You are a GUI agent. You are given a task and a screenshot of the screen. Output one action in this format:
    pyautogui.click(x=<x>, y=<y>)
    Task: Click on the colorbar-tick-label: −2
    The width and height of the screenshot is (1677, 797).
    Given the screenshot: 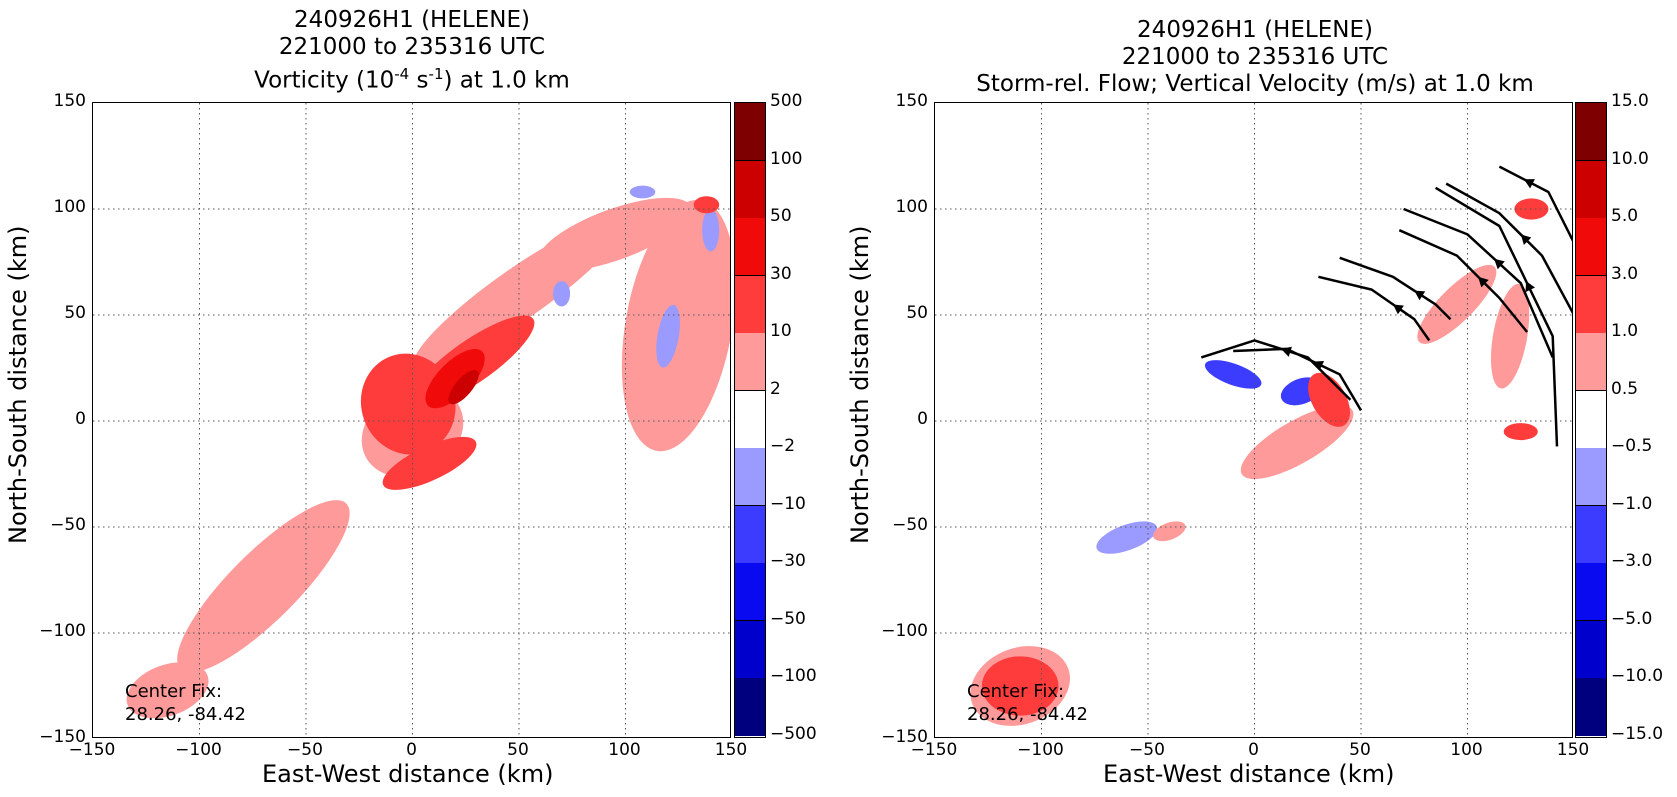 What is the action you would take?
    pyautogui.click(x=783, y=446)
    